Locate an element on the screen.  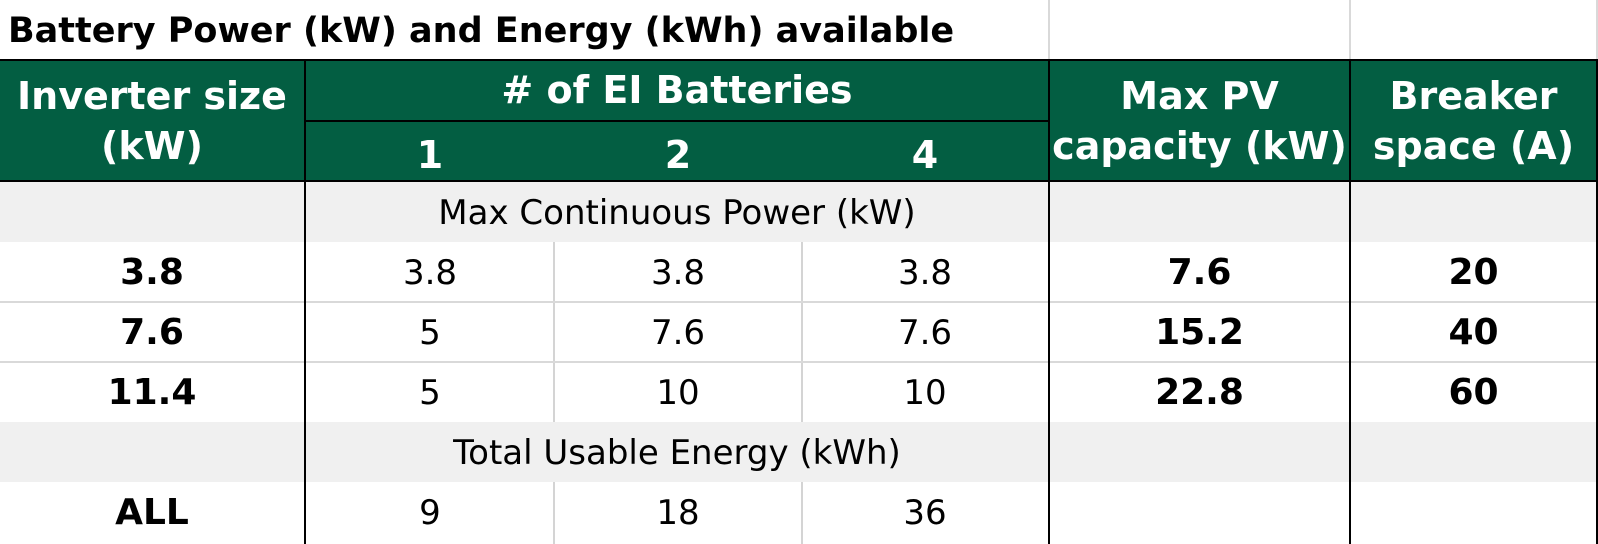
section-title-energy: Total Usable Energy (kWh) is located at coordinates (677, 453).